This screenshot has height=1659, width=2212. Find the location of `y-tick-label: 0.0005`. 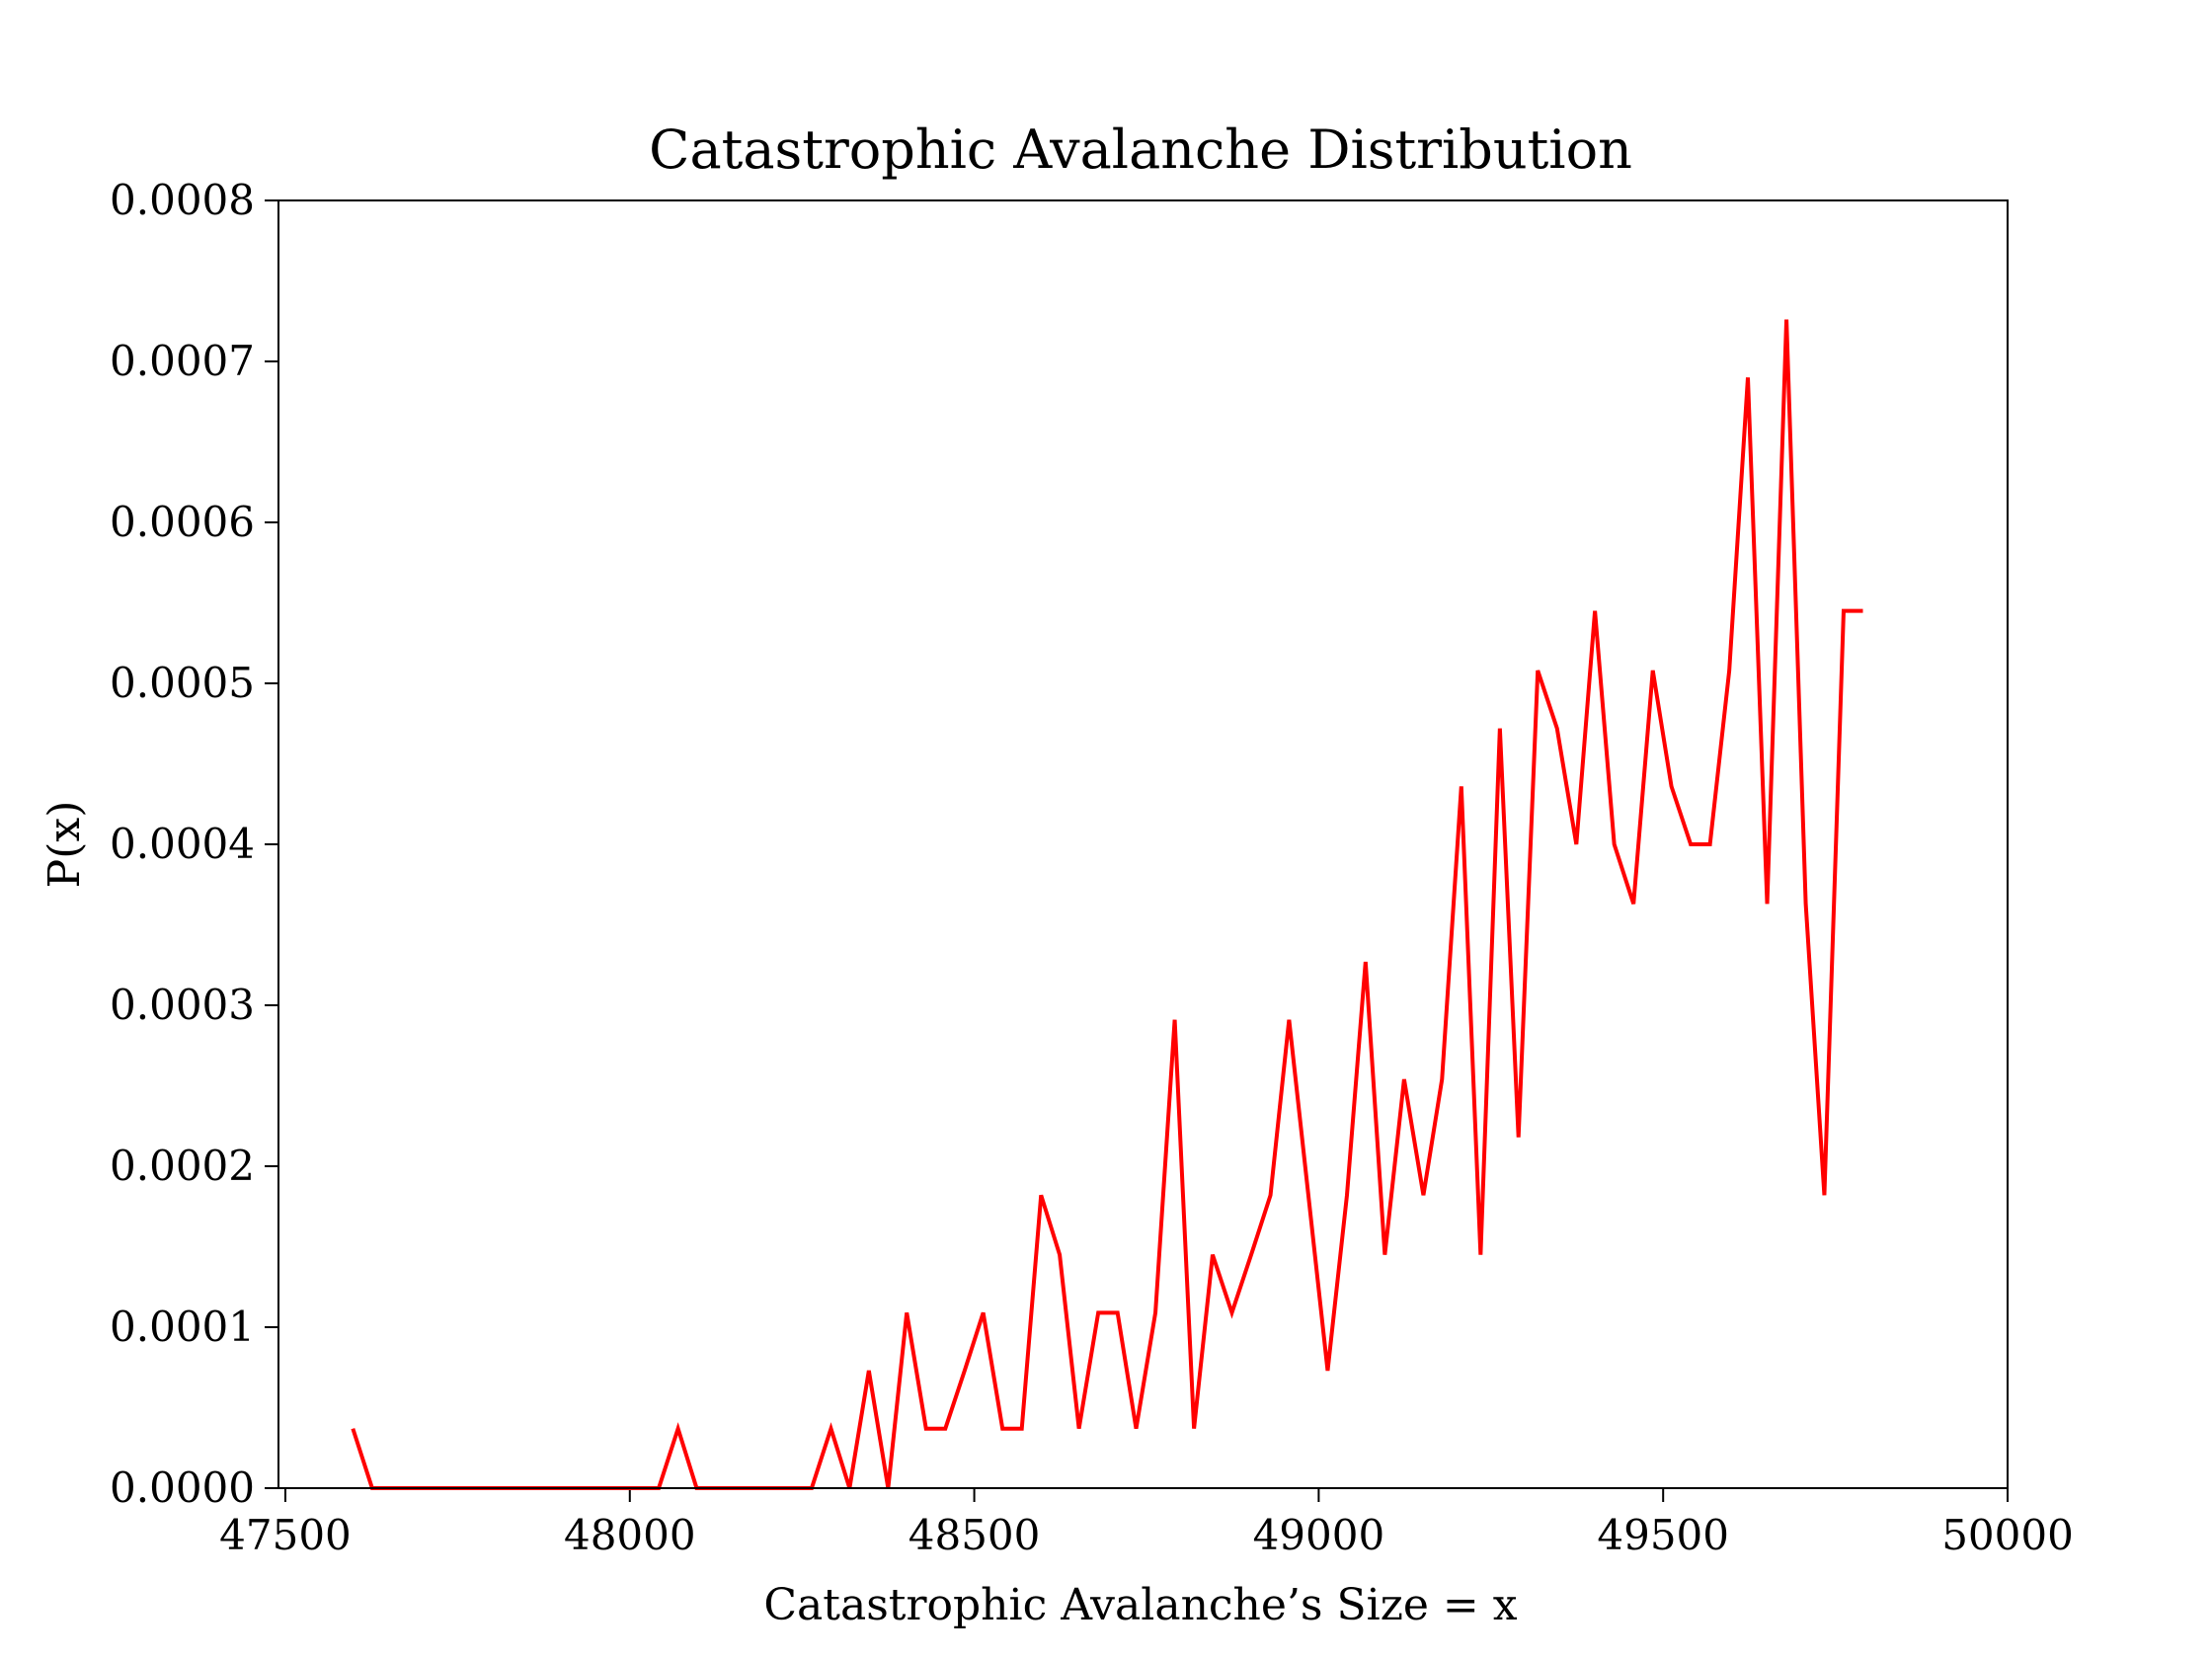

y-tick-label: 0.0005 is located at coordinates (182, 683).